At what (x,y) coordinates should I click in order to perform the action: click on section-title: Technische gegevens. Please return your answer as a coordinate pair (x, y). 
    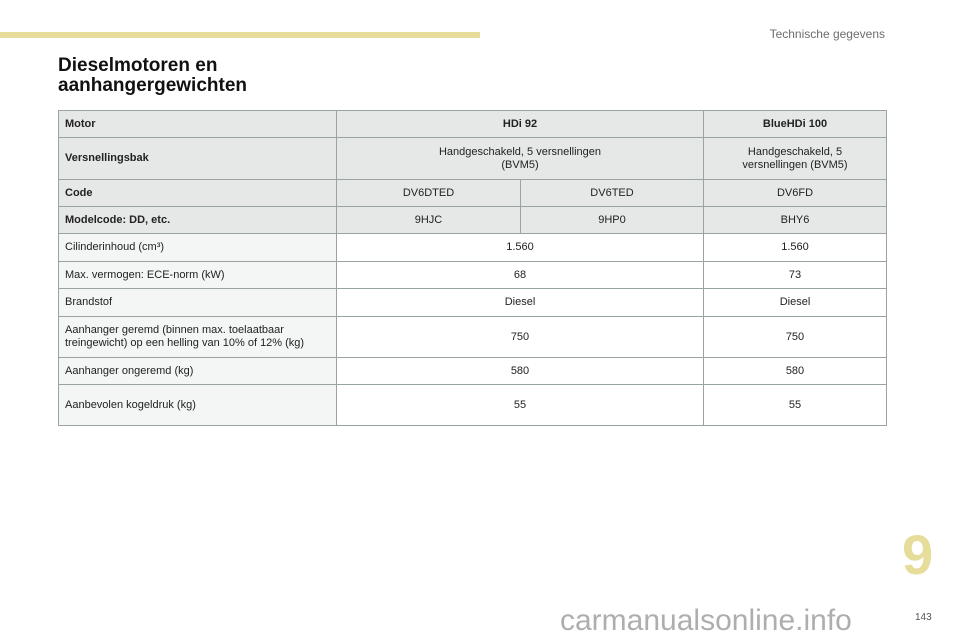
    Looking at the image, I should click on (827, 34).